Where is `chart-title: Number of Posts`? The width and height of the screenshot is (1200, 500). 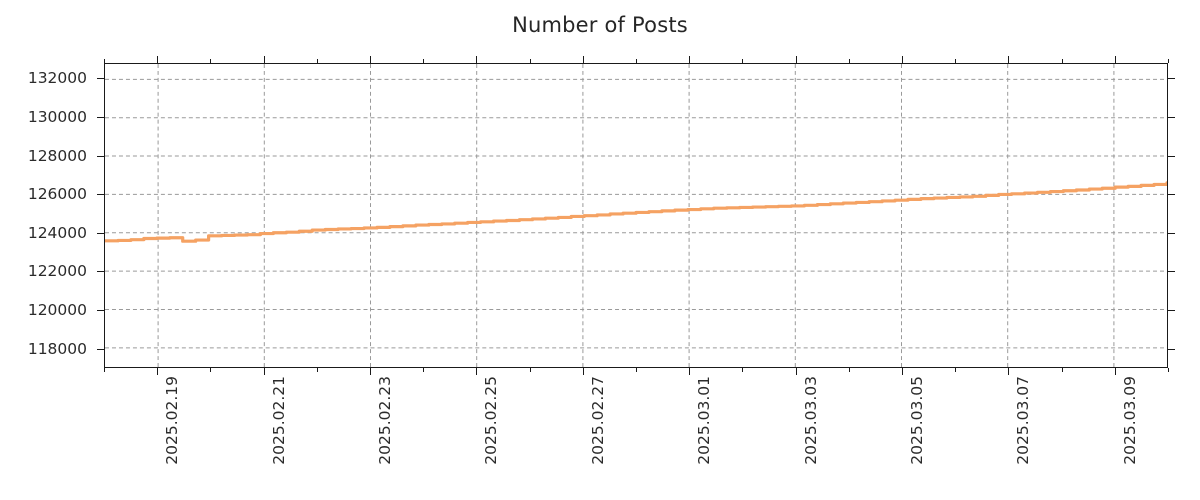
chart-title: Number of Posts is located at coordinates (600, 25).